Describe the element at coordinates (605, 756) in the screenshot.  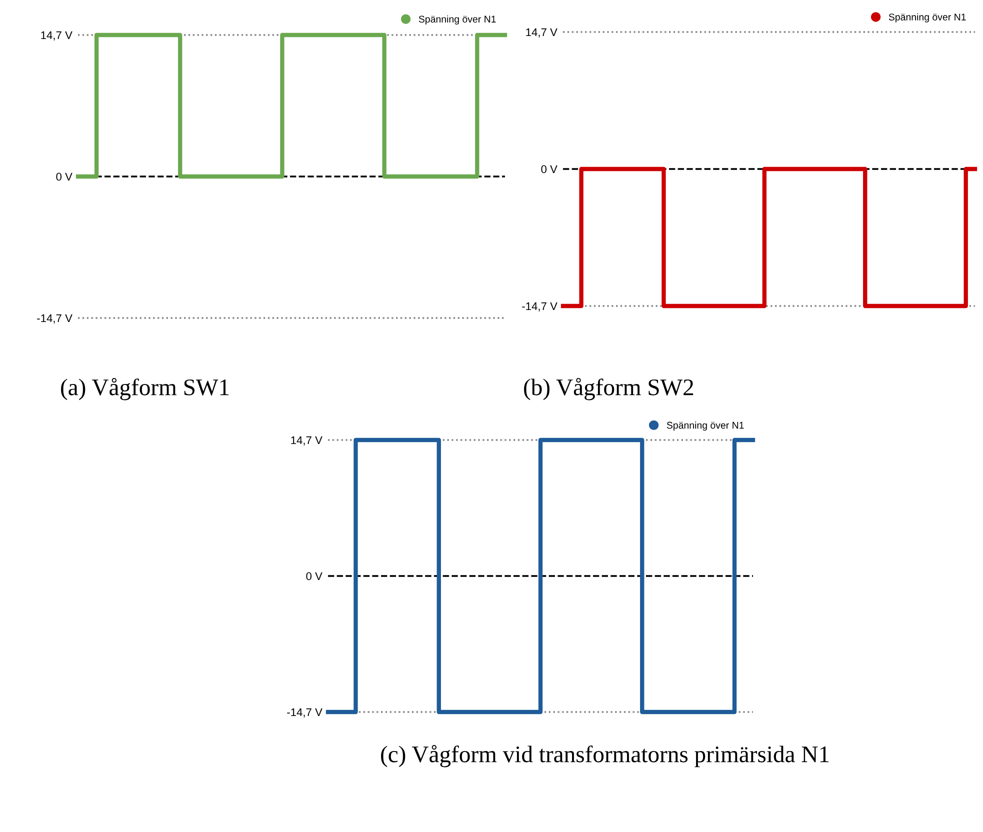
I see `text: (c) Vågform vid transformatorns primärsida N1` at that location.